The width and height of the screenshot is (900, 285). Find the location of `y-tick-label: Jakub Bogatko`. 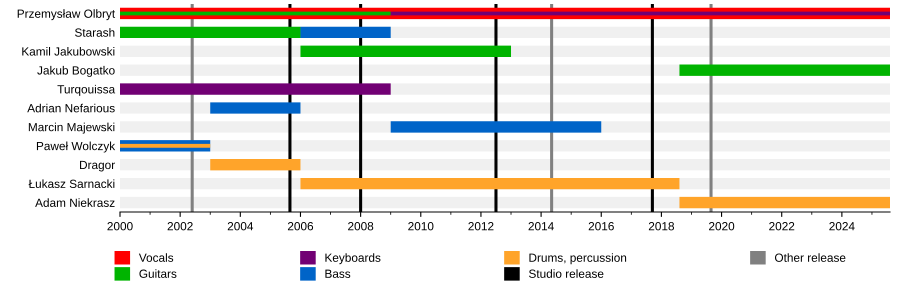

y-tick-label: Jakub Bogatko is located at coordinates (76, 71).